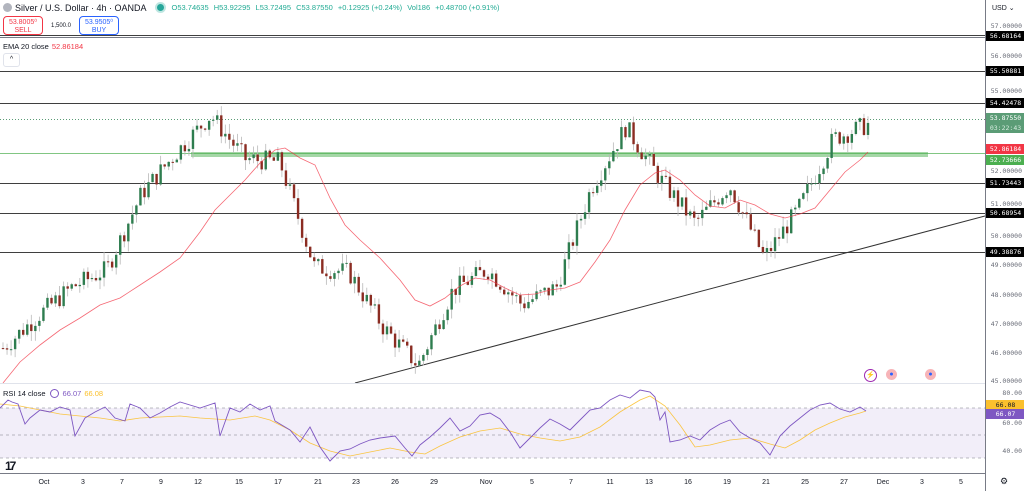 This screenshot has width=1024, height=492. What do you see at coordinates (26, 46) in the screenshot?
I see `ema-legend-label: EMA 20 close` at bounding box center [26, 46].